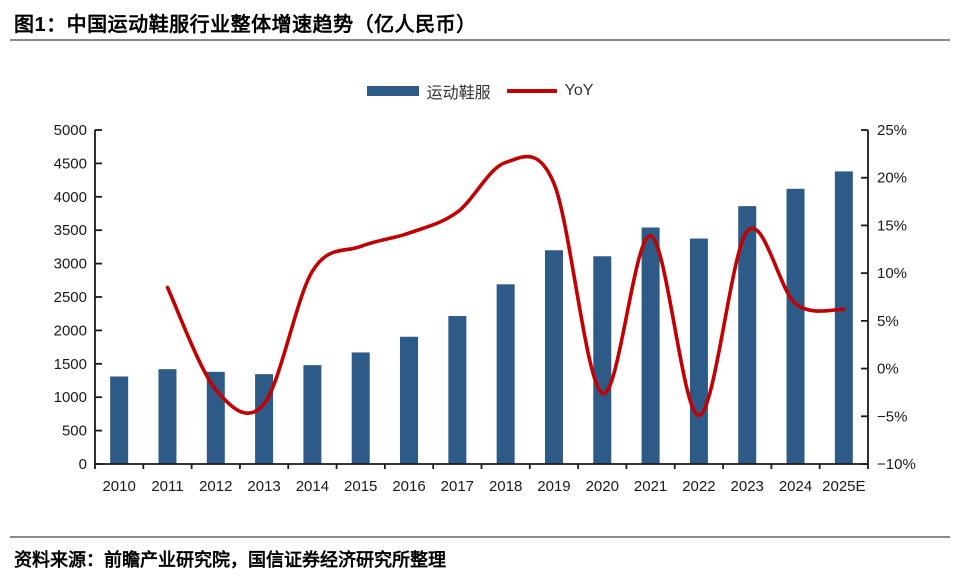  I want to click on axis-tick-label: 2013, so click(263, 486).